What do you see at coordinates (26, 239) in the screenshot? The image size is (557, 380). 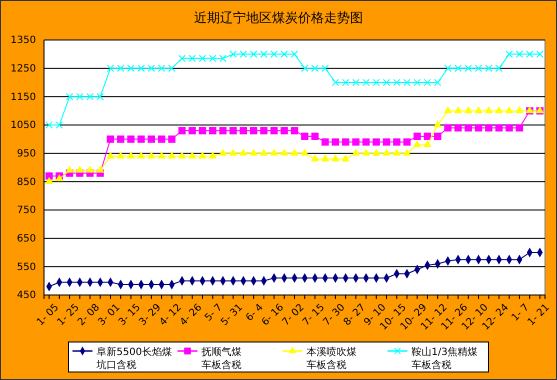 I see `y-tick-label: 650` at bounding box center [26, 239].